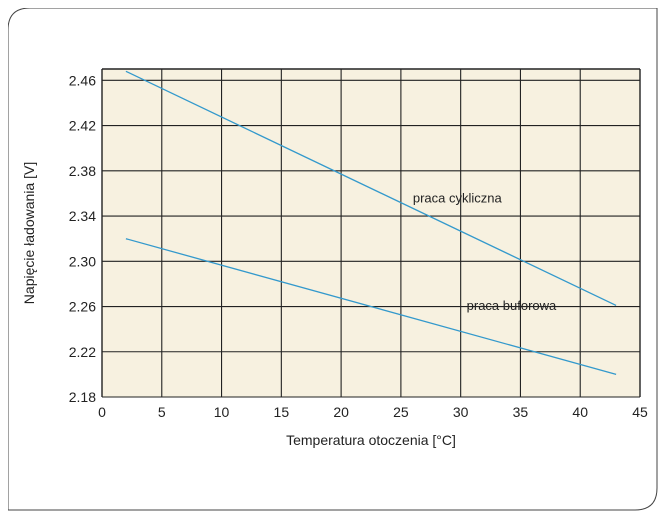 Image resolution: width=662 pixels, height=515 pixels. Describe the element at coordinates (512, 305) in the screenshot. I see `series-annotation: praca buforowa` at that location.